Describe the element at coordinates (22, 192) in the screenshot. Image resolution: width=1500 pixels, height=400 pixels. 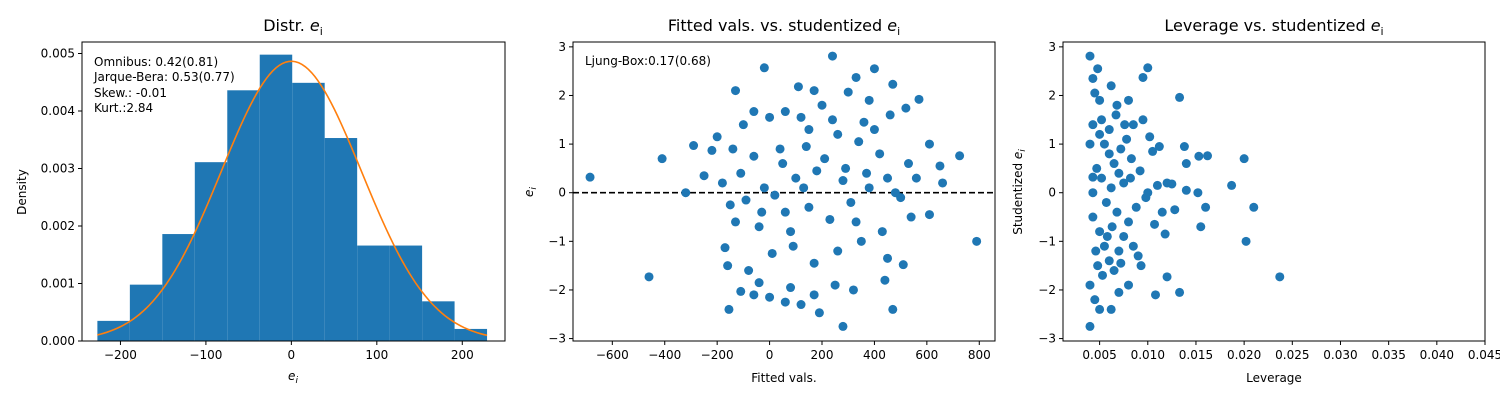
I see `panel1-y-label: Density` at that location.